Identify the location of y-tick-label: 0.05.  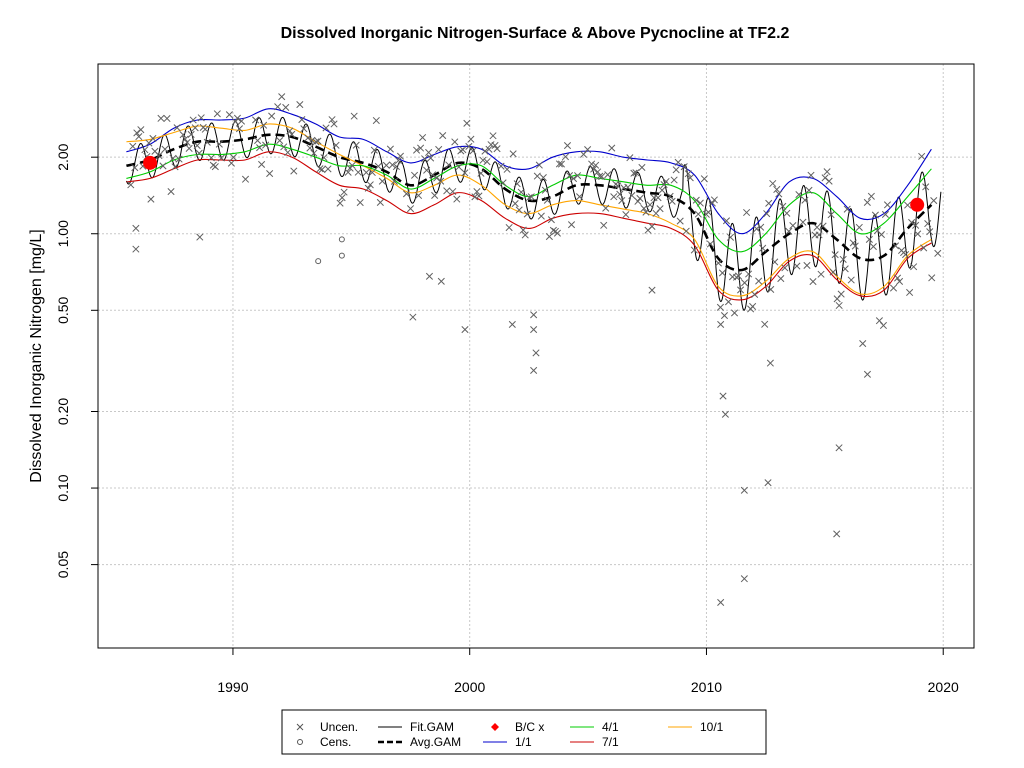
(63, 564).